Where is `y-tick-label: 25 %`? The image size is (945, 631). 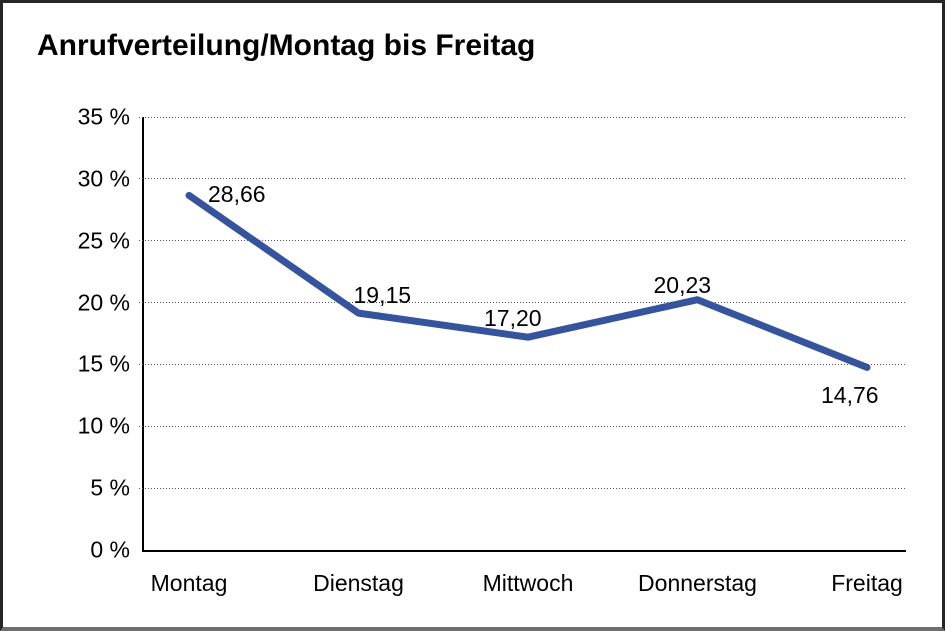 y-tick-label: 25 % is located at coordinates (103, 240).